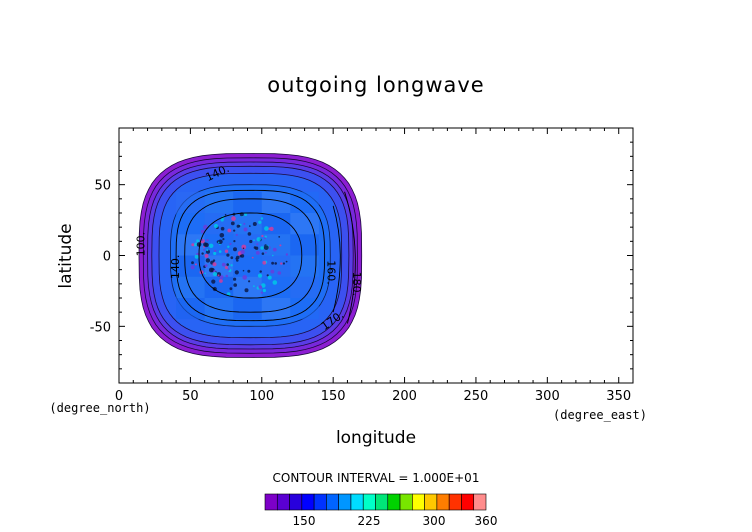 The height and width of the screenshot is (532, 752). I want to click on contour-line, so click(250, 255).